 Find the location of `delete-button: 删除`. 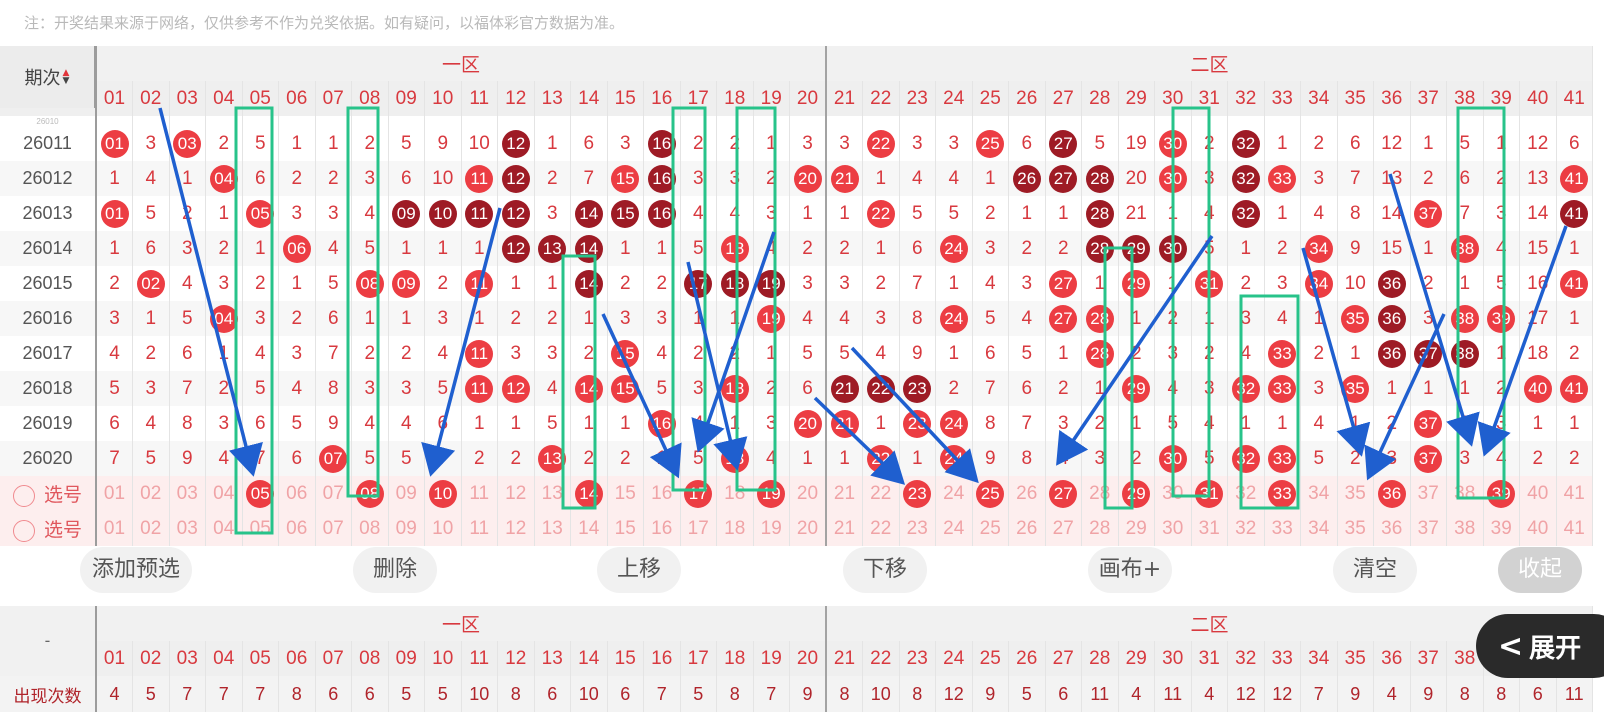

delete-button: 删除 is located at coordinates (395, 570).